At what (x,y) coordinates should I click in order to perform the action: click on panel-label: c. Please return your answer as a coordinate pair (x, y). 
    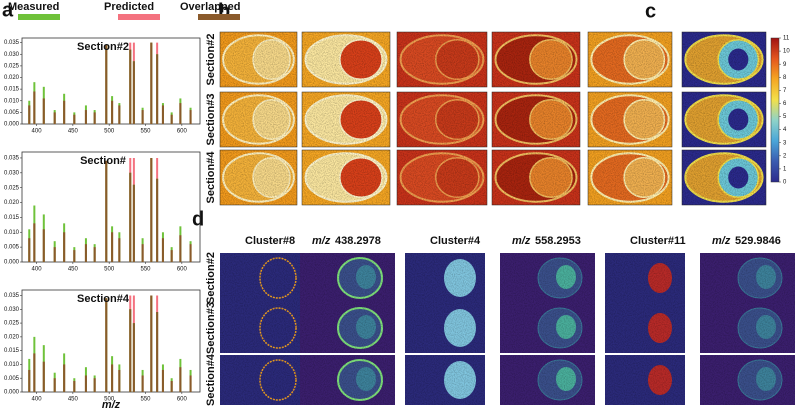
    Looking at the image, I should click on (650, 11).